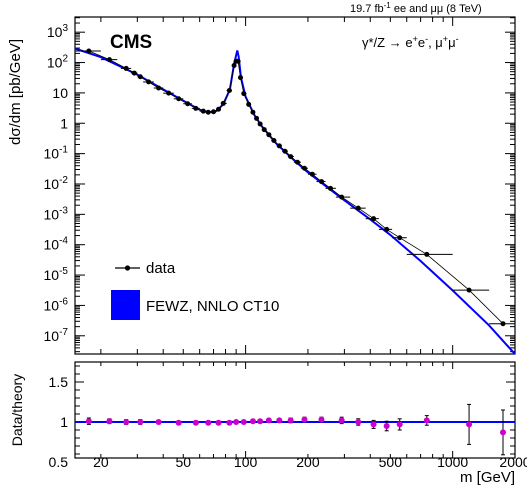 The width and height of the screenshot is (527, 488). What do you see at coordinates (487, 477) in the screenshot?
I see `x-axis-title: m [GeV]` at bounding box center [487, 477].